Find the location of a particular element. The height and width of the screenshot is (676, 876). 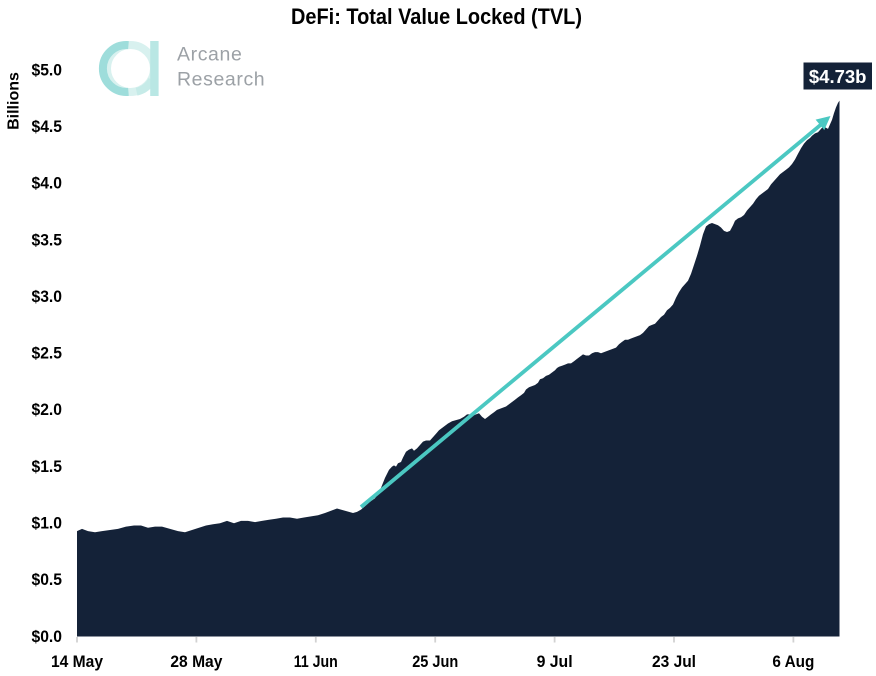

svg-text: 14 May is located at coordinates (77, 661).